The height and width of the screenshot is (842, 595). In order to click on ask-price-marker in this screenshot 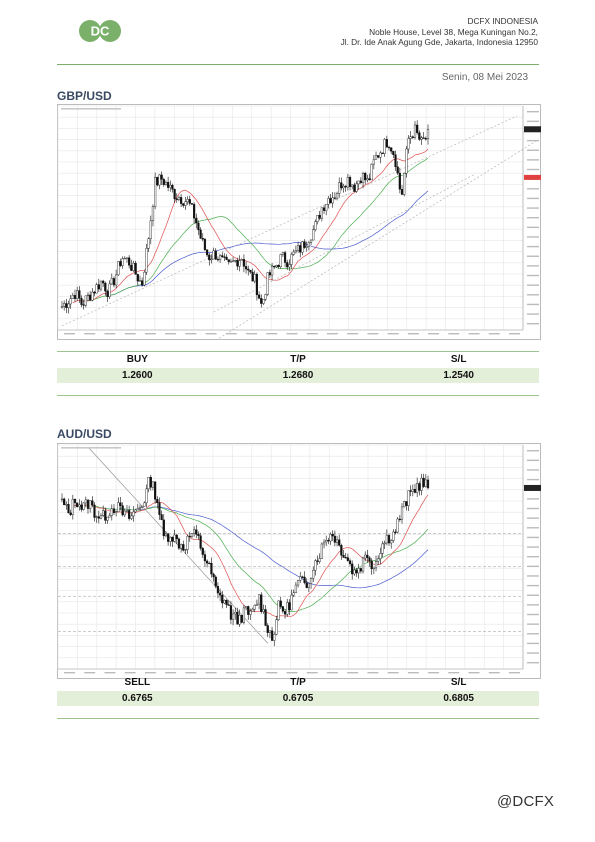, I will do `click(532, 177)`.